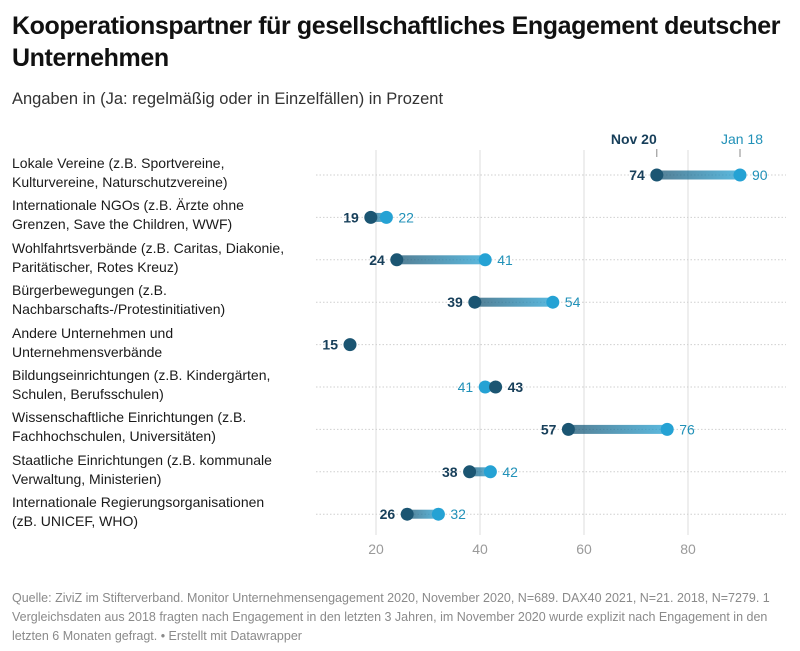 This screenshot has height=651, width=800. What do you see at coordinates (551, 345) in the screenshot?
I see `chart-row: 15` at bounding box center [551, 345].